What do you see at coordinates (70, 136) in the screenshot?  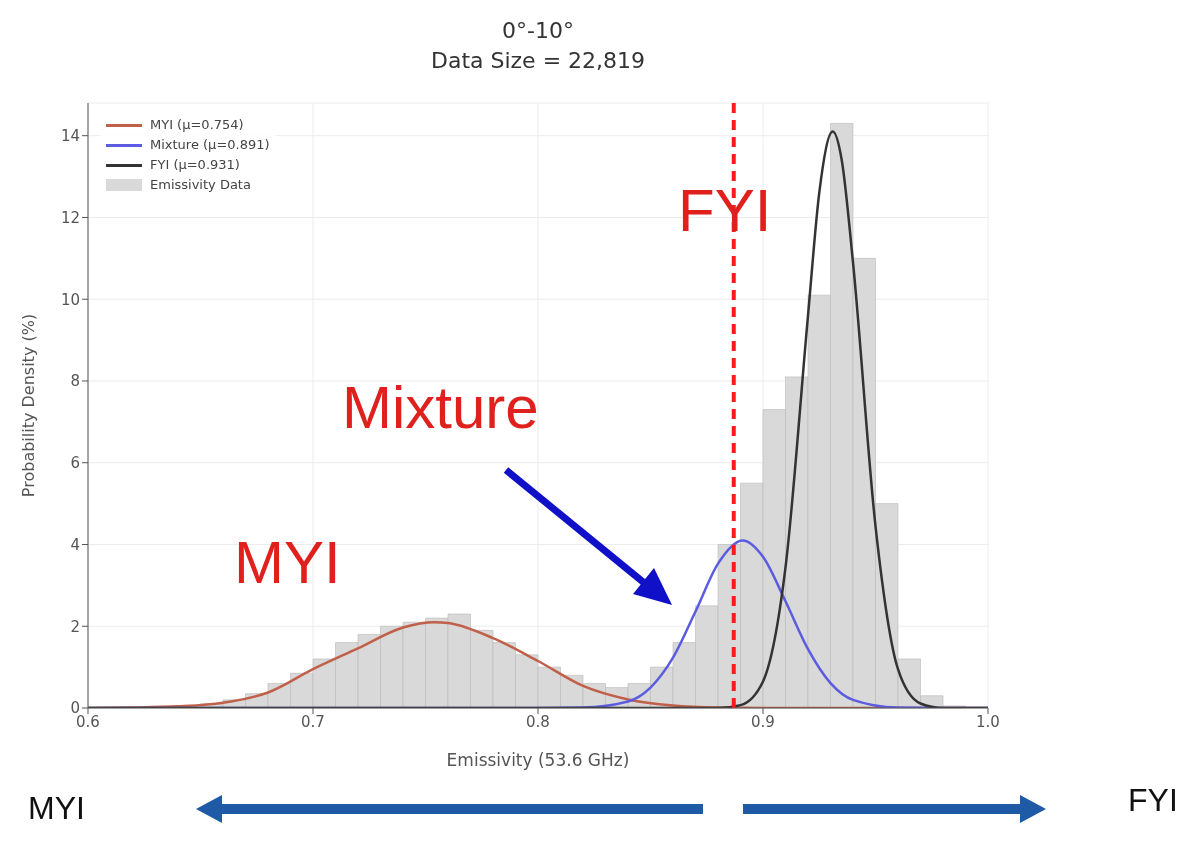 I see `y-tick-label: 14` at bounding box center [70, 136].